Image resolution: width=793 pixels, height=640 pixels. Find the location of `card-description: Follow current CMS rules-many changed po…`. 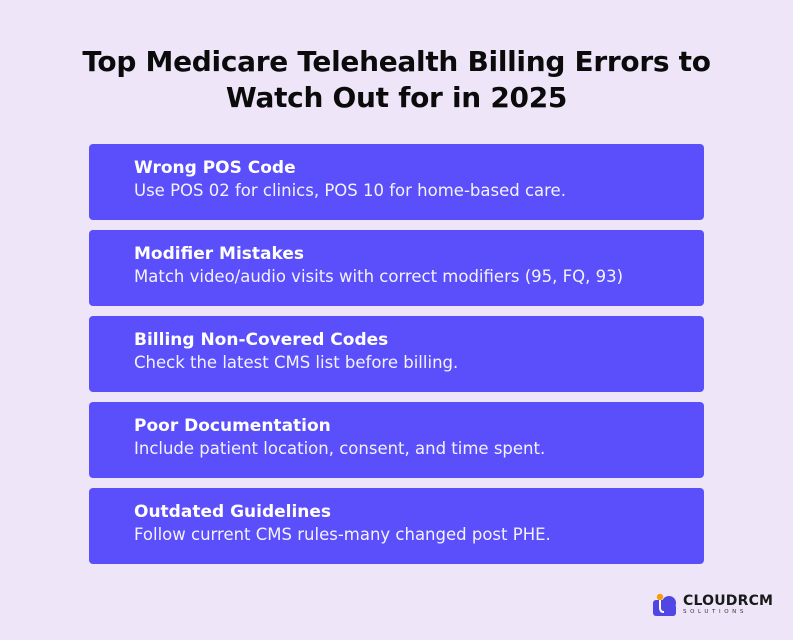

card-description: Follow current CMS rules-many changed po… is located at coordinates (342, 534).